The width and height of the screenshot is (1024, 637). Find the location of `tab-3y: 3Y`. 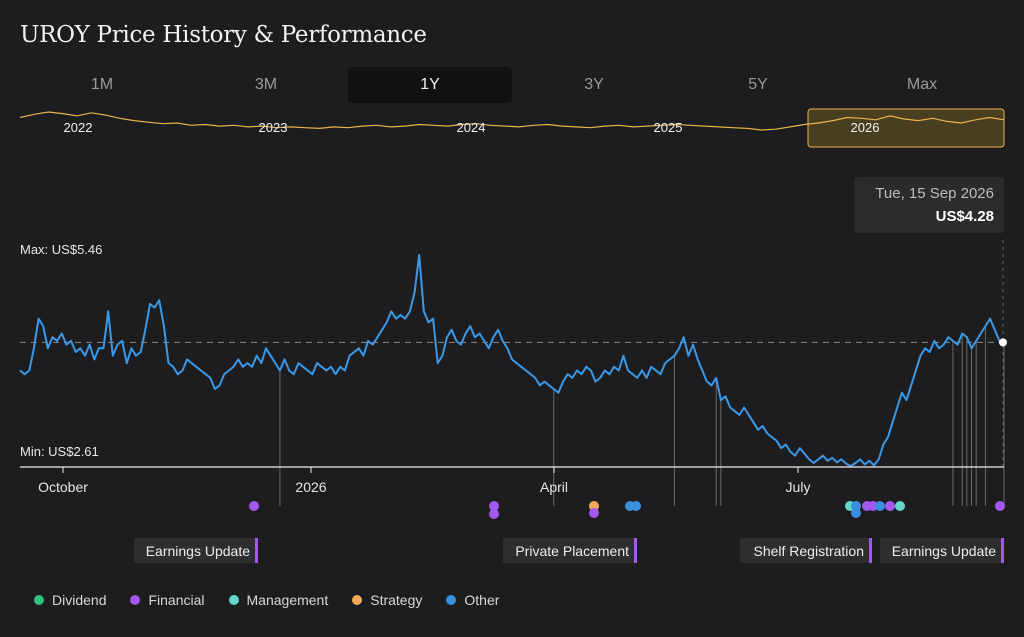

tab-3y: 3Y is located at coordinates (594, 84).